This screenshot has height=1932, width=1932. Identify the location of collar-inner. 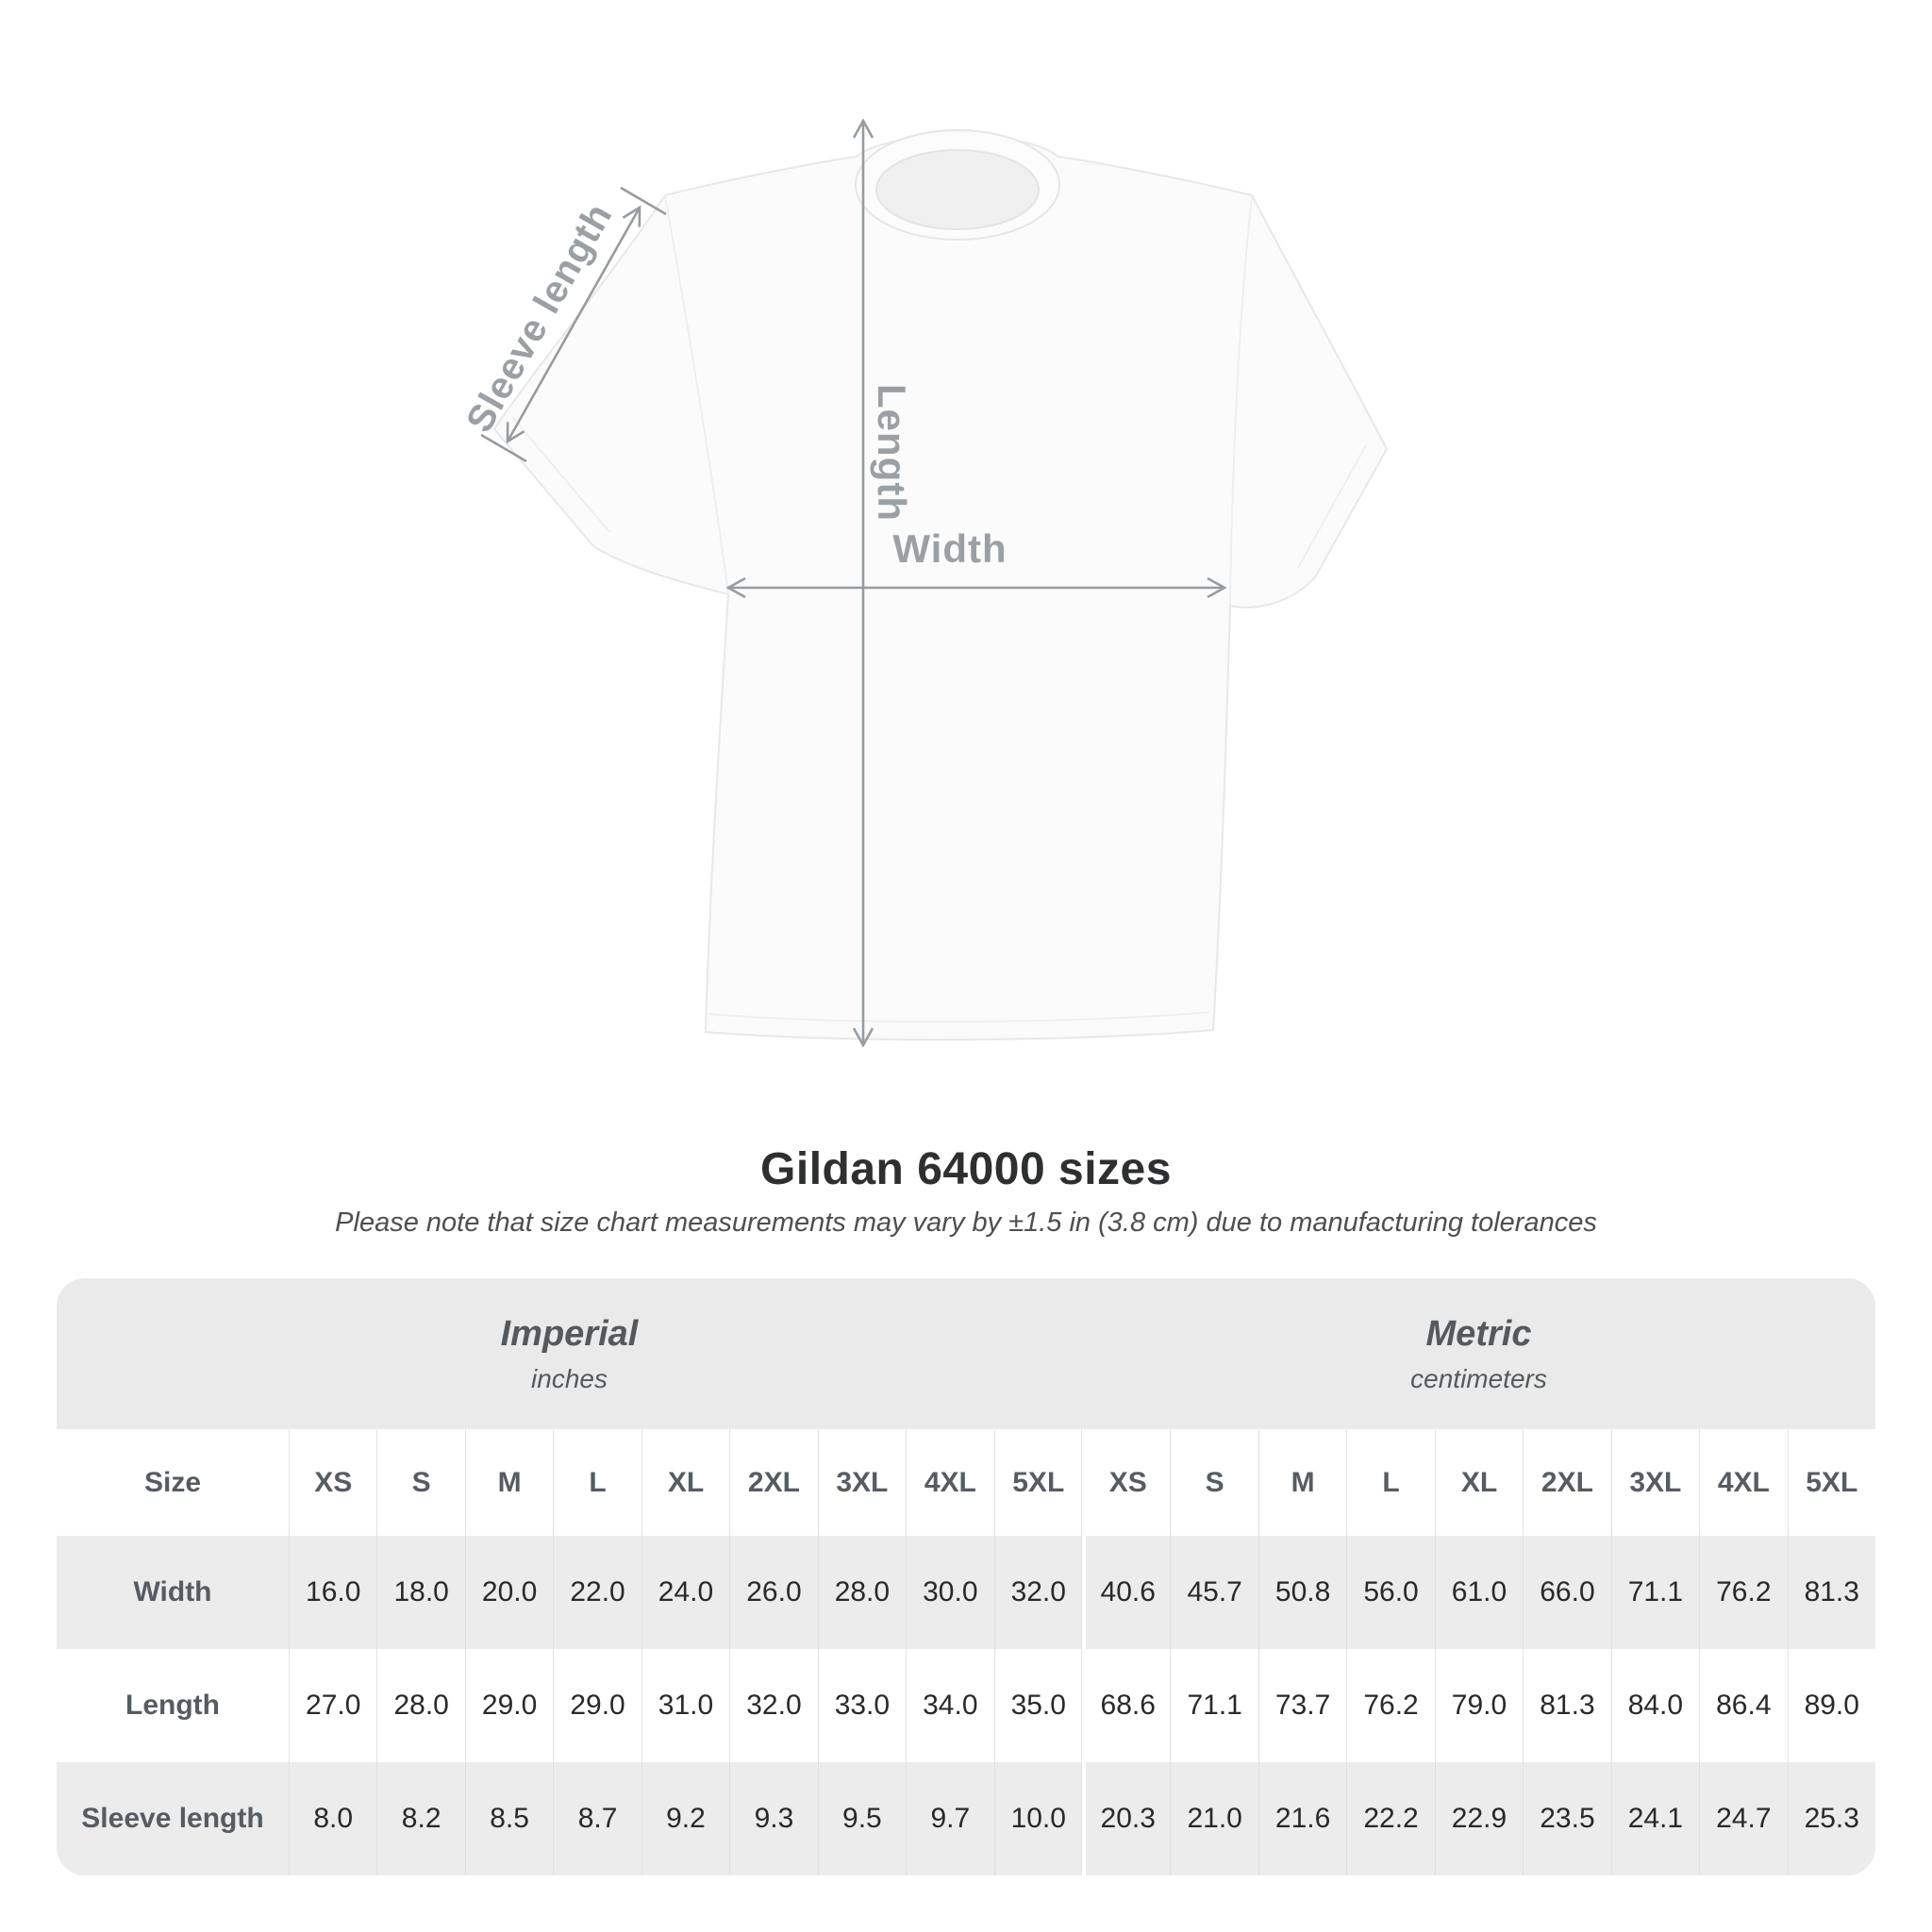
(958, 190).